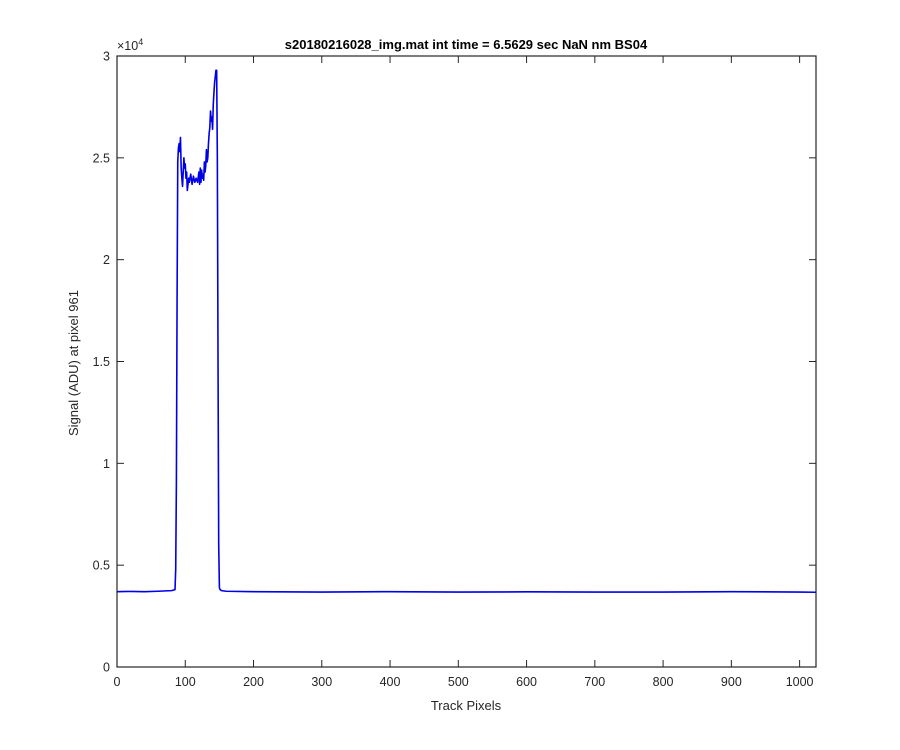 Image resolution: width=900 pixels, height=750 pixels. What do you see at coordinates (101, 566) in the screenshot?
I see `y-tick-label: 0.5` at bounding box center [101, 566].